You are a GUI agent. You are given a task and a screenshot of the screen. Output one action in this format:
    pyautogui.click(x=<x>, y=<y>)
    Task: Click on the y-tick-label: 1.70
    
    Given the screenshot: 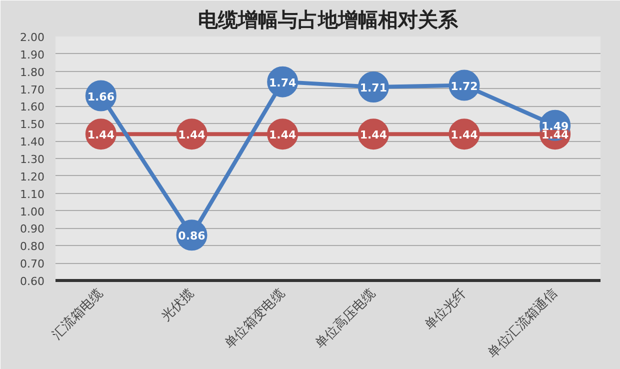 What is the action you would take?
    pyautogui.click(x=32, y=89)
    